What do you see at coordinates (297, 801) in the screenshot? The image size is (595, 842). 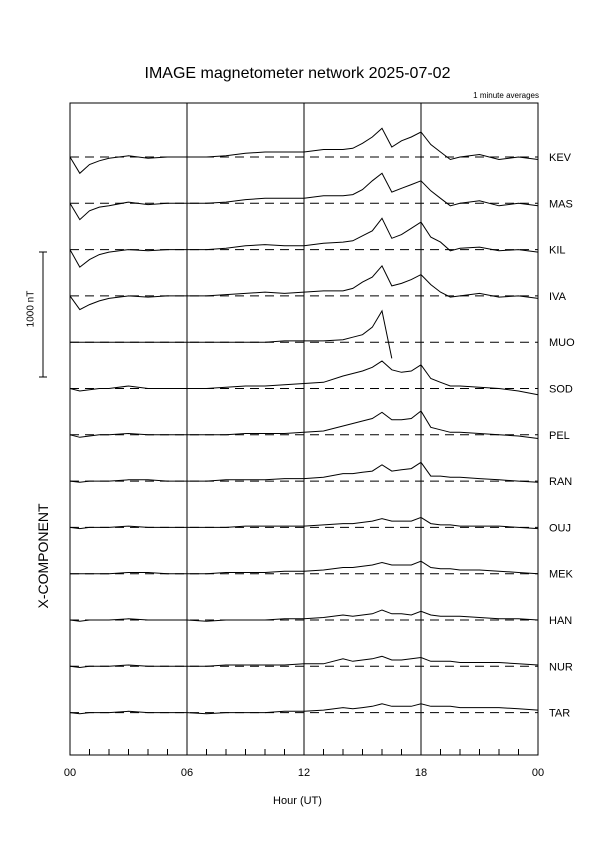 I see `x-axis-label: Hour (UT)` at bounding box center [297, 801].